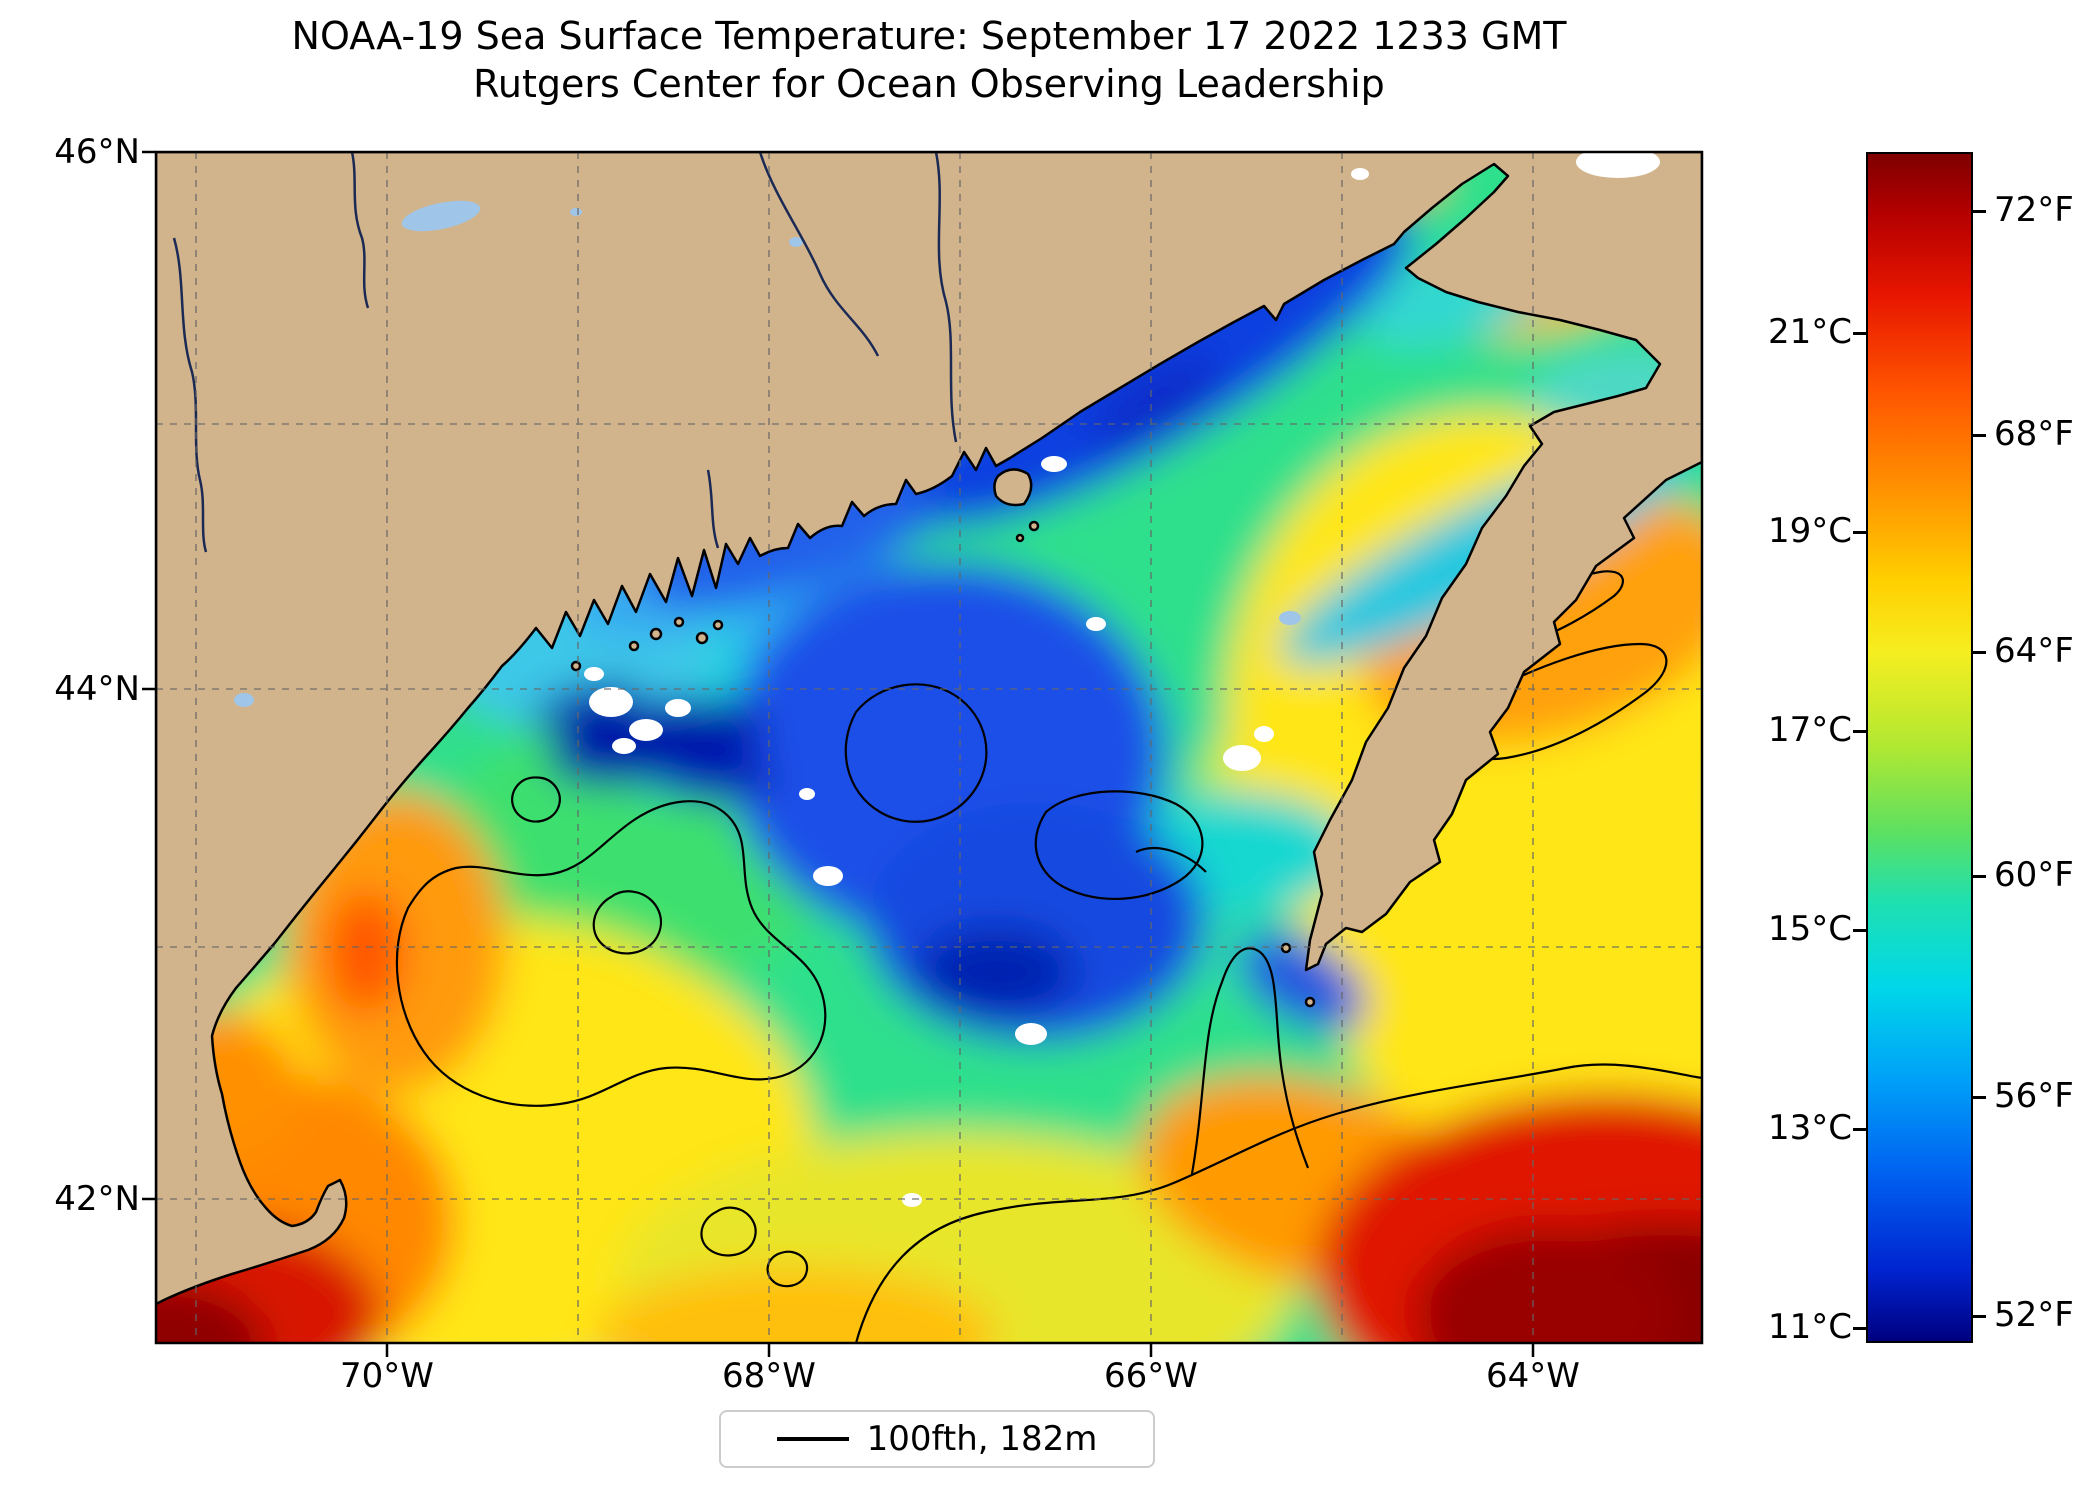  Describe the element at coordinates (1979, 652) in the screenshot. I see `colorbar-tick-64f` at that location.